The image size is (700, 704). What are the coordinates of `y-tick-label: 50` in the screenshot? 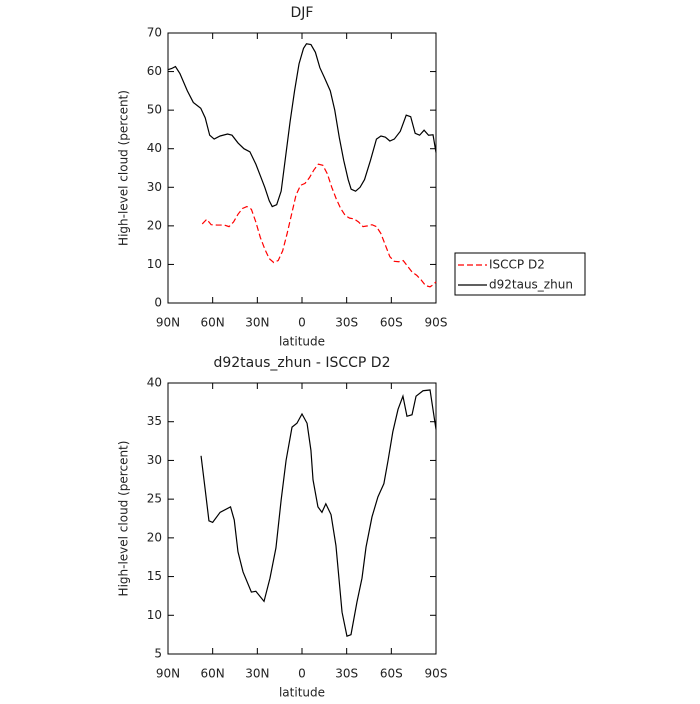 It's located at (154, 110).